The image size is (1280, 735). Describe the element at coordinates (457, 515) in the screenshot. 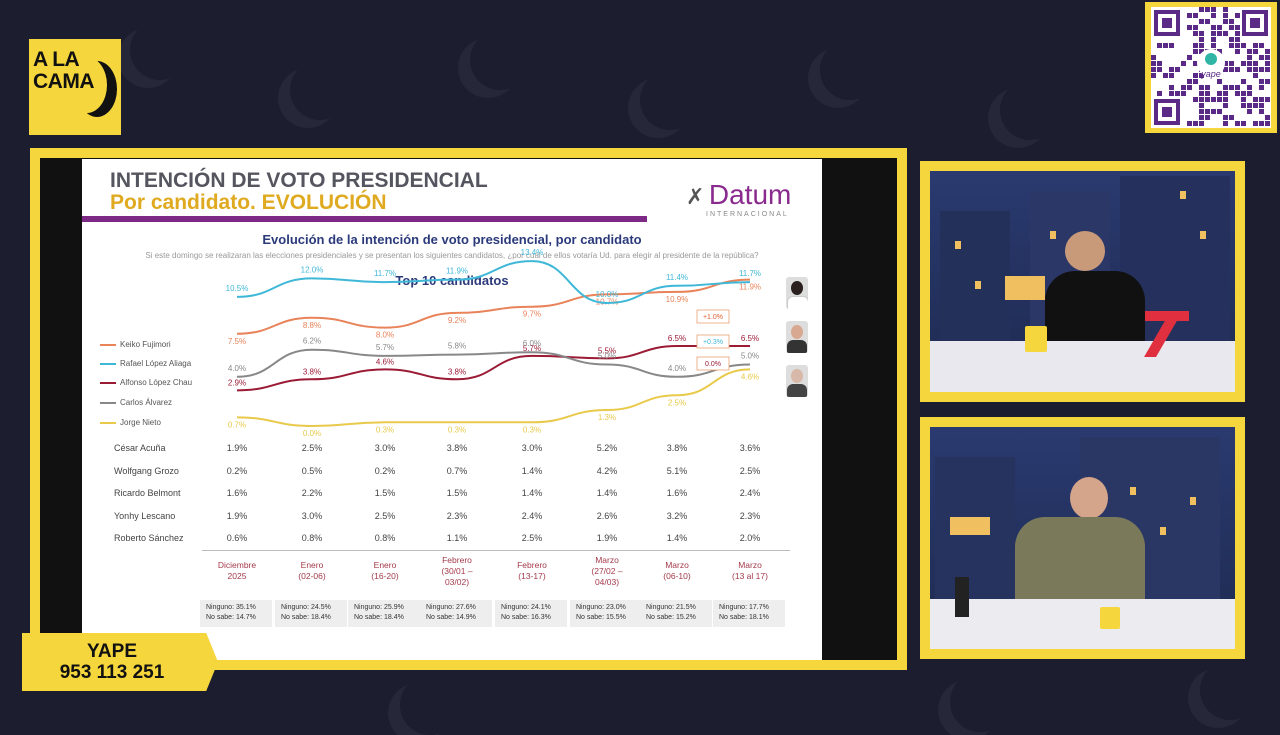

I see `table-cell: 2.3%` at that location.